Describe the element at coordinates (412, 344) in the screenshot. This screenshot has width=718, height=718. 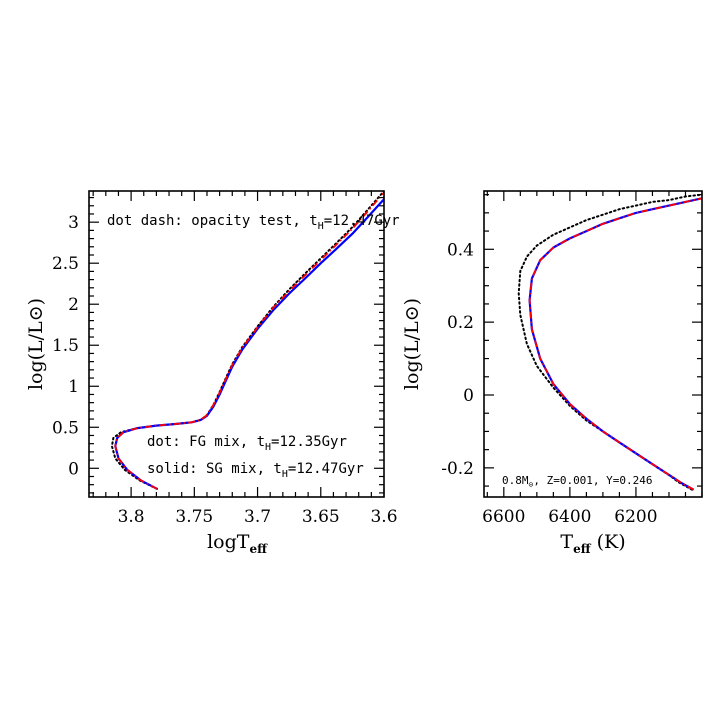
I see `right-y-axis-label: log(L/L⊙)` at that location.